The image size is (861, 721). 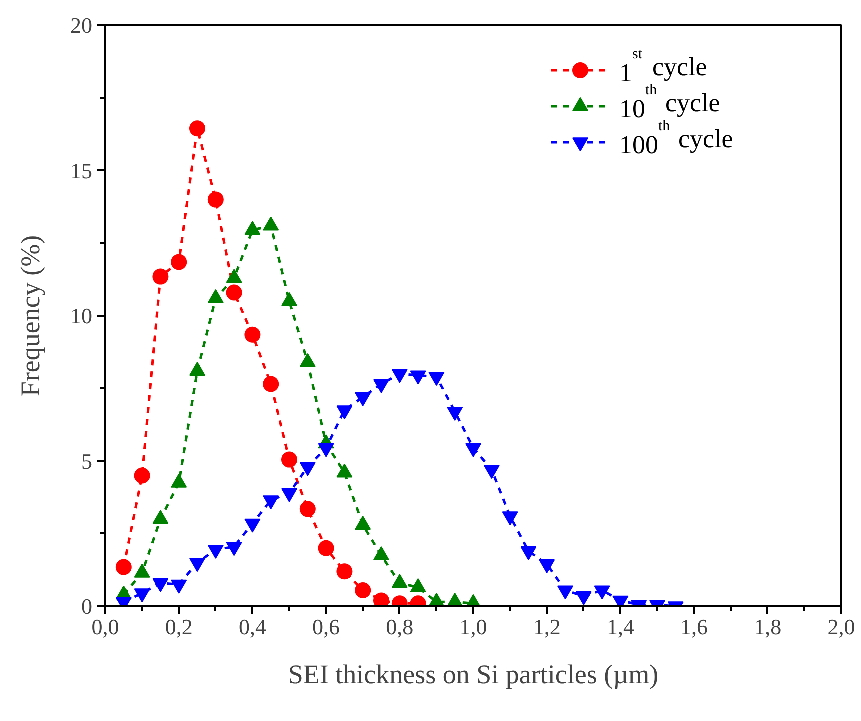 What do you see at coordinates (547, 627) in the screenshot?
I see `x-tick-label: 1,2` at bounding box center [547, 627].